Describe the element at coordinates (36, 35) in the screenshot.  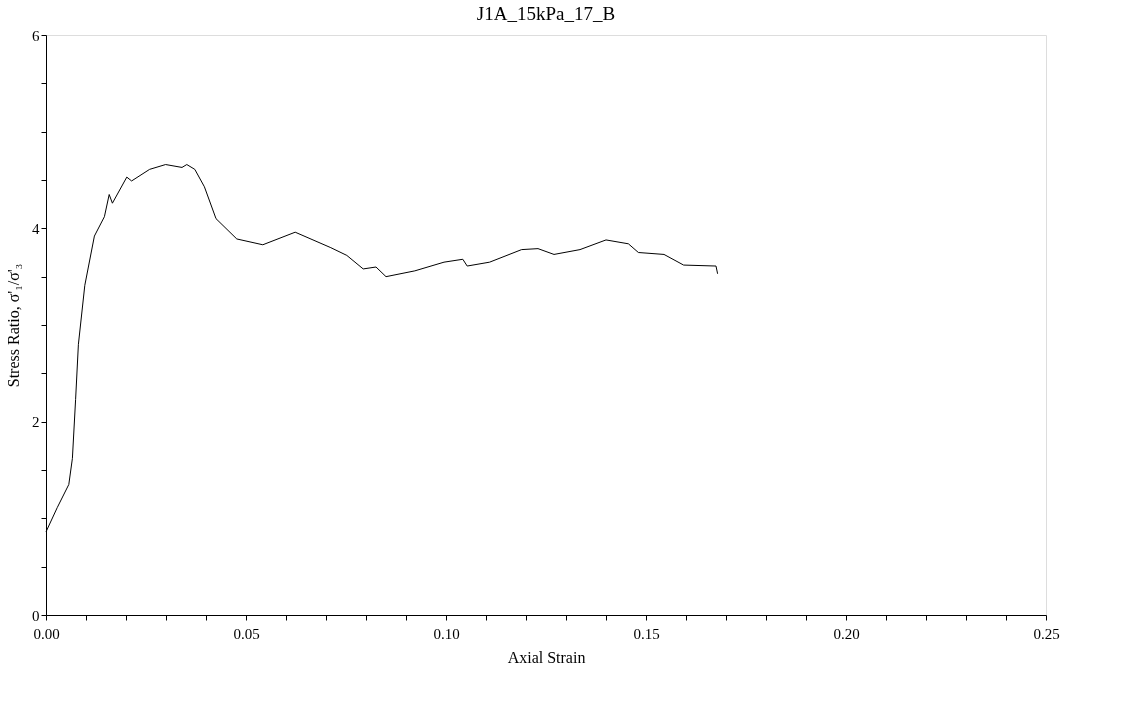
I see `y-tick-label: 6` at that location.